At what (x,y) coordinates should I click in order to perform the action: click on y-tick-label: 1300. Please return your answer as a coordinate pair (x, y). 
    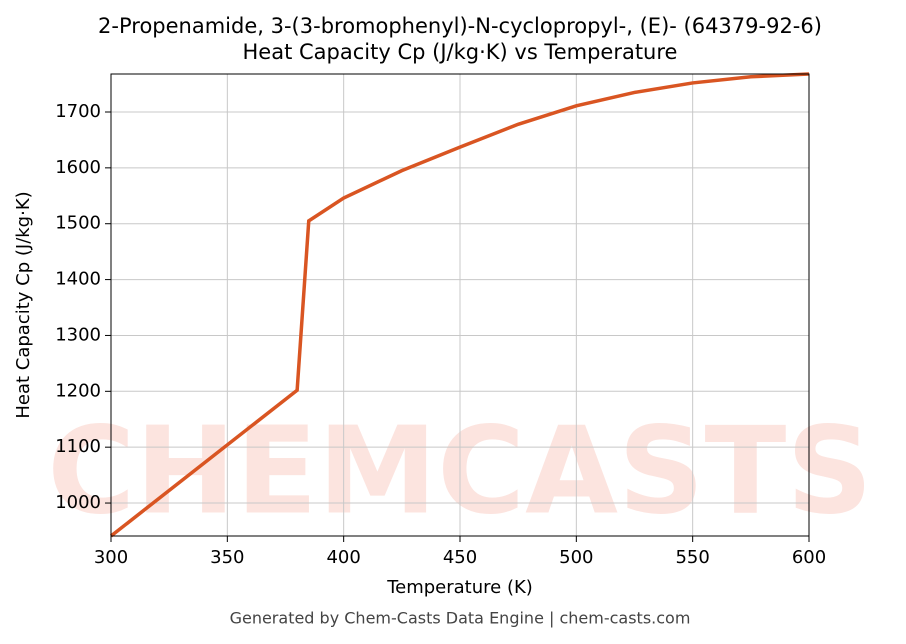
    Looking at the image, I should click on (78, 334).